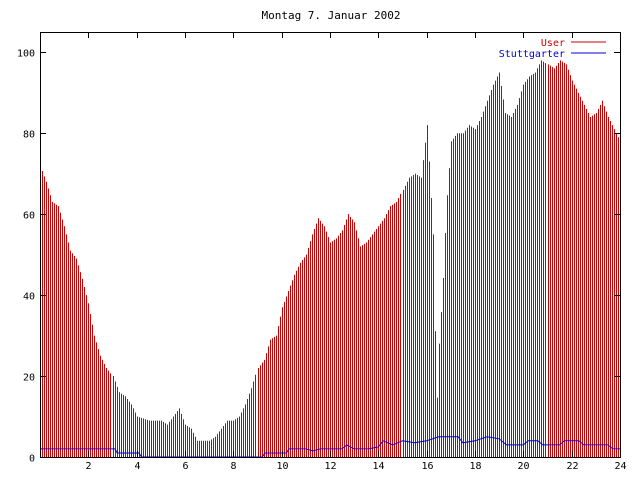  Describe the element at coordinates (330, 466) in the screenshot. I see `x-tick-label: 12` at that location.